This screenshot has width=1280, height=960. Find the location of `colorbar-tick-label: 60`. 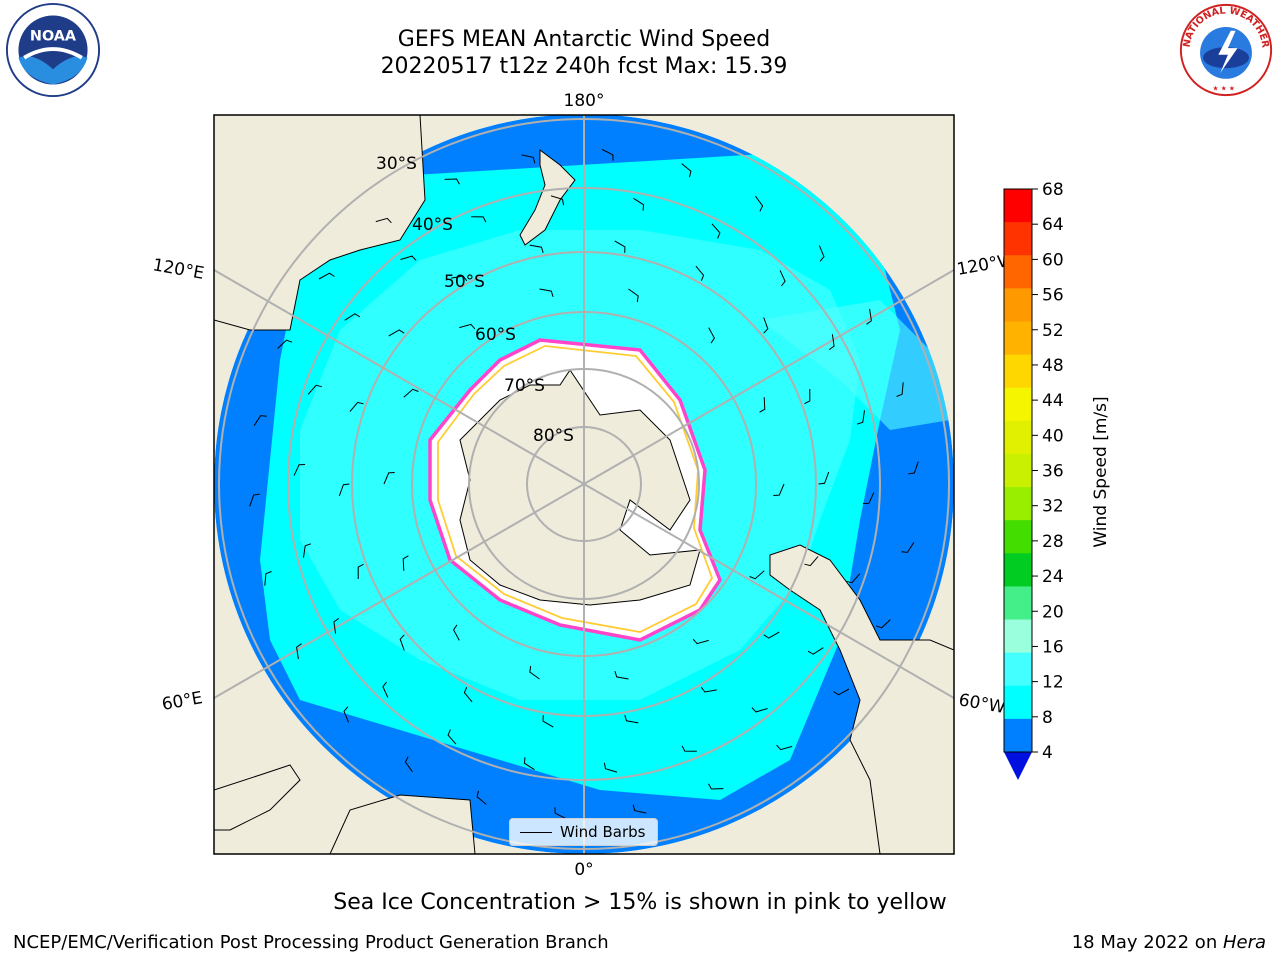

colorbar-tick-label: 60 is located at coordinates (1053, 260).